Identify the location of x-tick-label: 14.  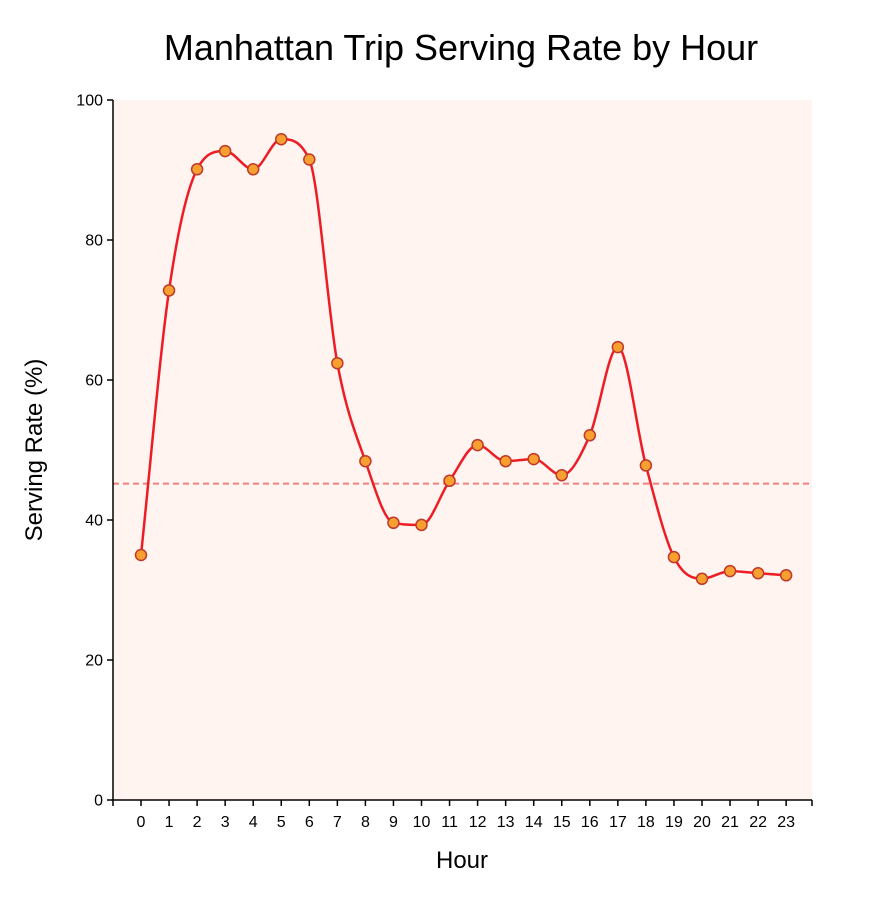
(534, 822).